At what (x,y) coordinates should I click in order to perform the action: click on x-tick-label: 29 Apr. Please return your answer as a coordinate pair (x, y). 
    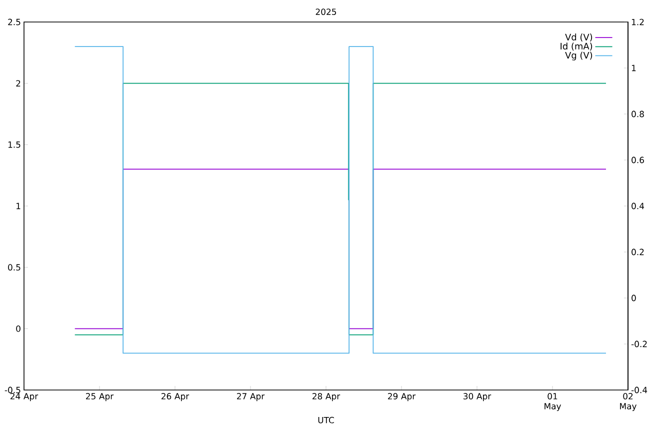
    Looking at the image, I should click on (402, 397).